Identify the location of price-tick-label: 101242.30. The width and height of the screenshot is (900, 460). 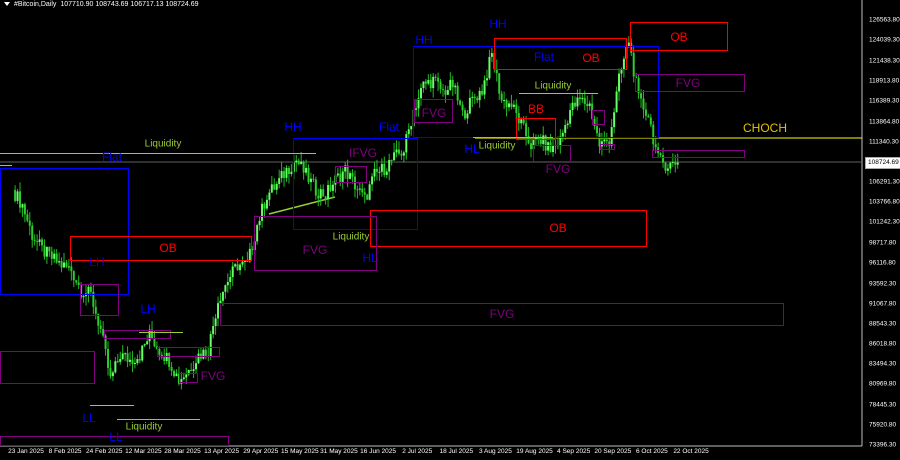
(884, 222).